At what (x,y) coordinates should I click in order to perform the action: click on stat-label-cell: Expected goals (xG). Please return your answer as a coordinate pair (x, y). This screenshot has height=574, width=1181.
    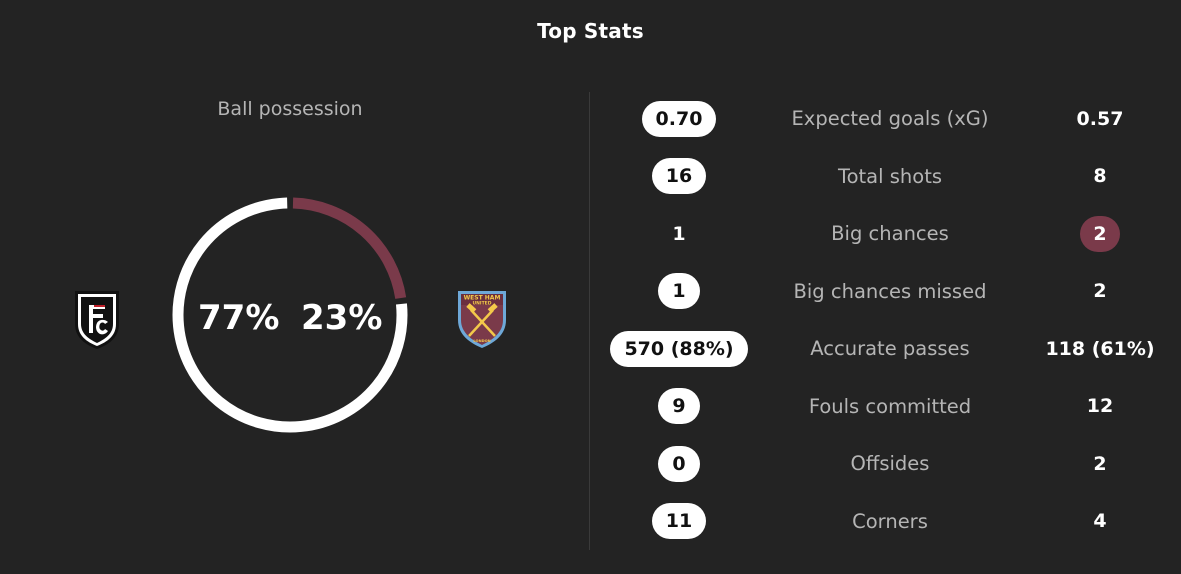
    Looking at the image, I should click on (890, 119).